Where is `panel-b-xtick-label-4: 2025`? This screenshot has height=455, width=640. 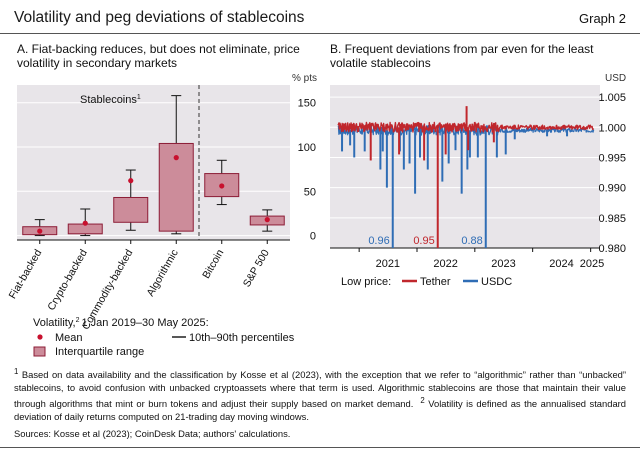 panel-b-xtick-label-4: 2025 is located at coordinates (592, 264).